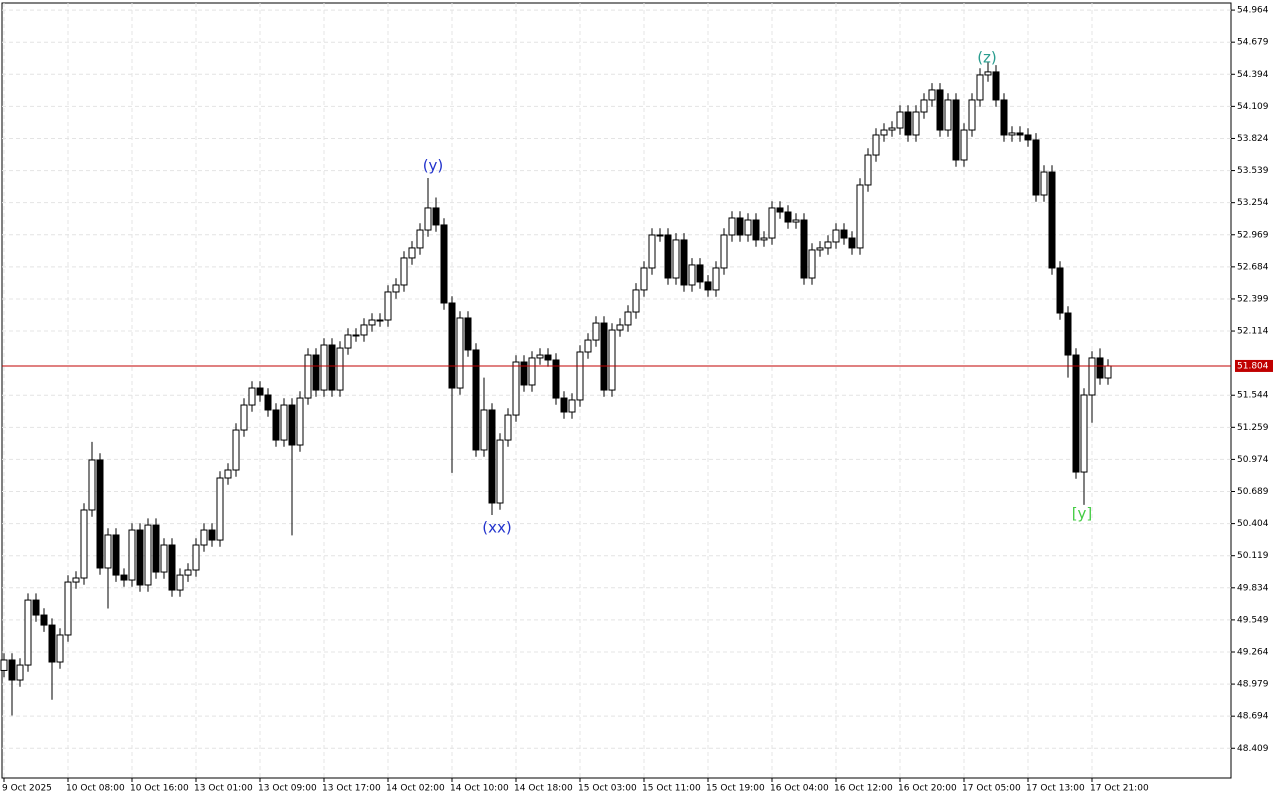 The image size is (1280, 800). Describe the element at coordinates (159, 789) in the screenshot. I see `x-tick-label: 10 Oct 16:00` at that location.